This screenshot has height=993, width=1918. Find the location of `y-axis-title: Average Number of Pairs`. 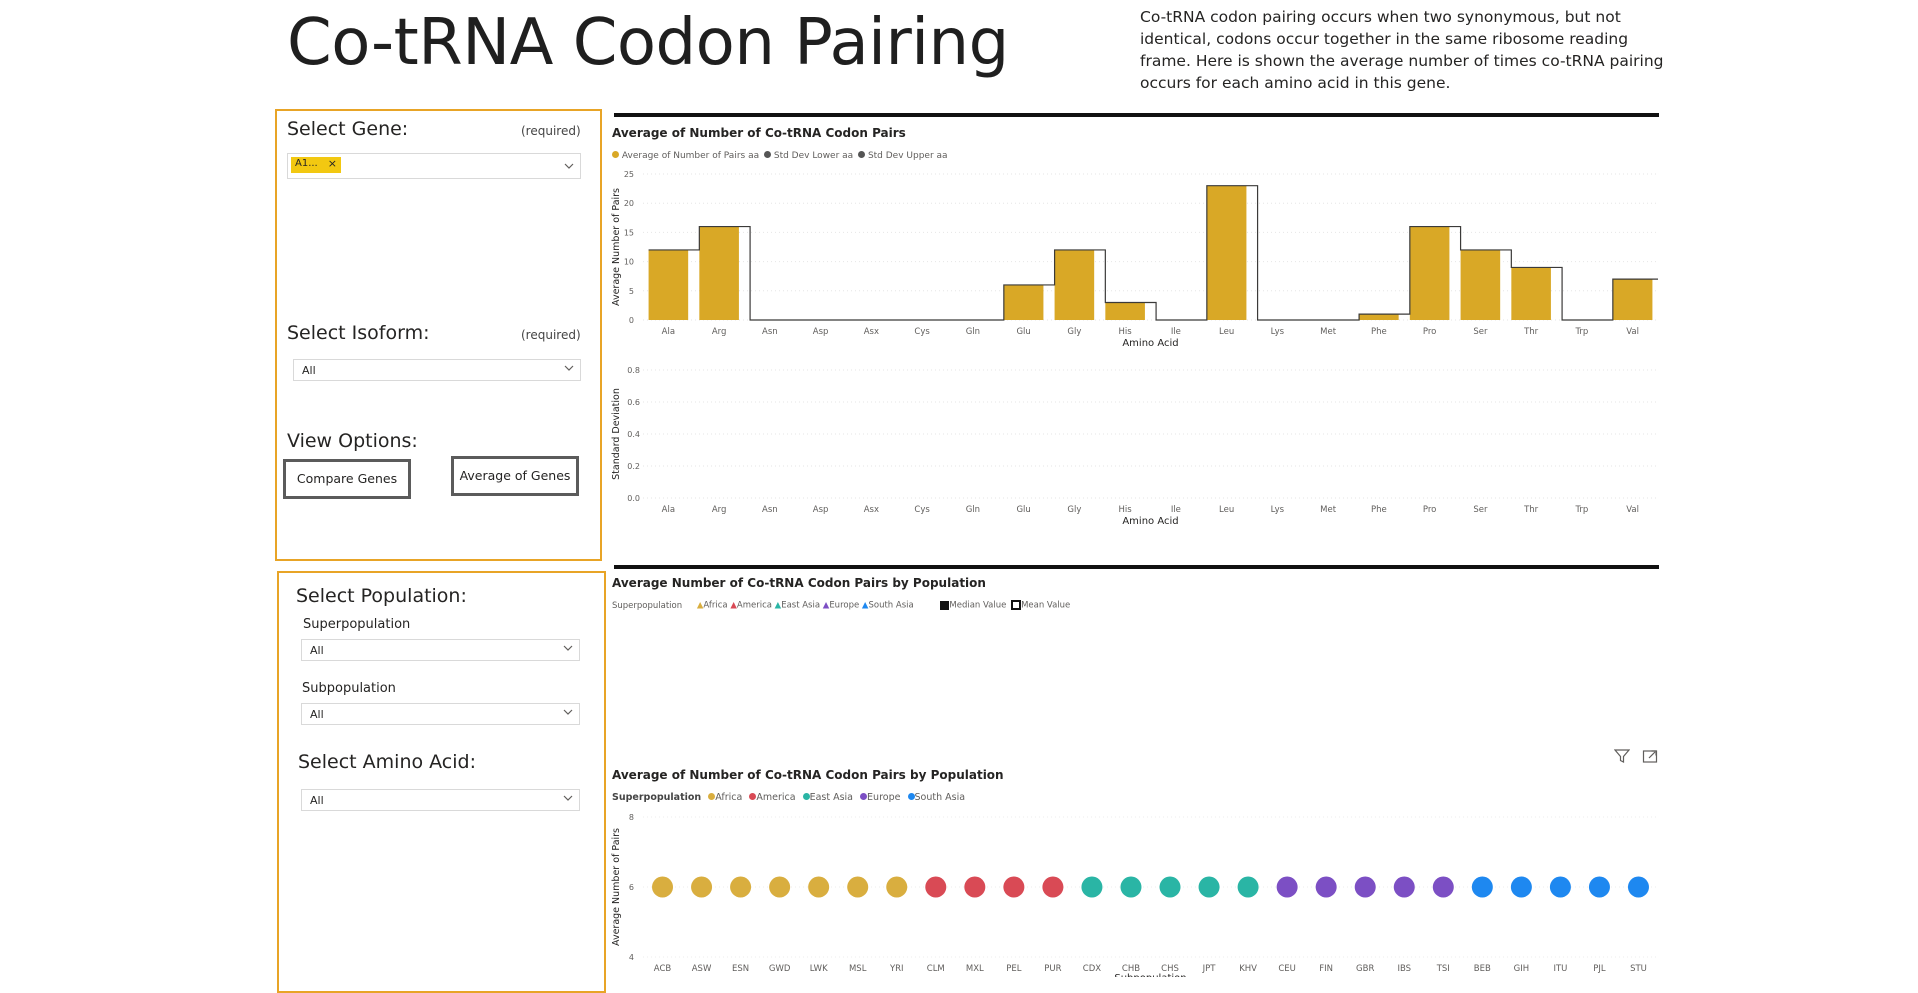

y-axis-title: Average Number of Pairs is located at coordinates (616, 247).